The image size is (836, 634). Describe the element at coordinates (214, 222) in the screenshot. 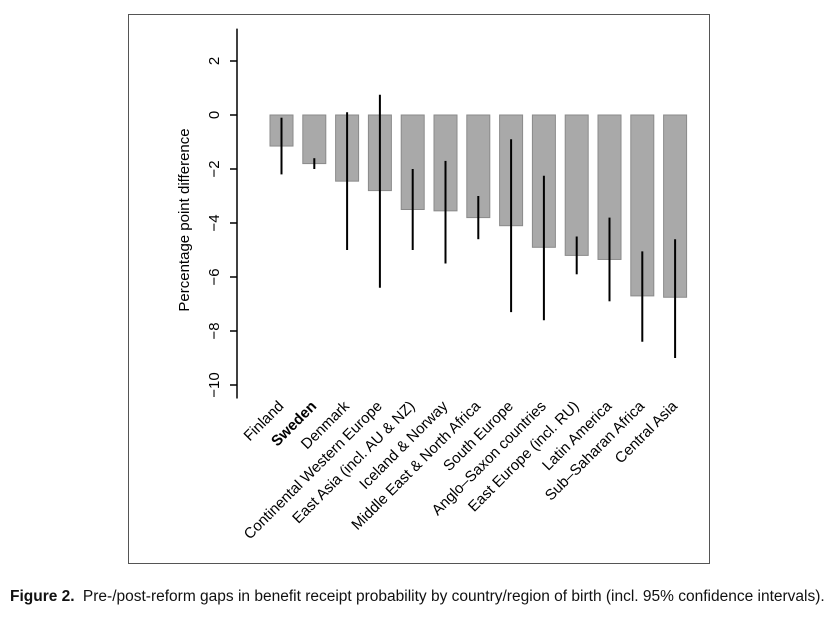

I see `y-tick-label: −4` at that location.